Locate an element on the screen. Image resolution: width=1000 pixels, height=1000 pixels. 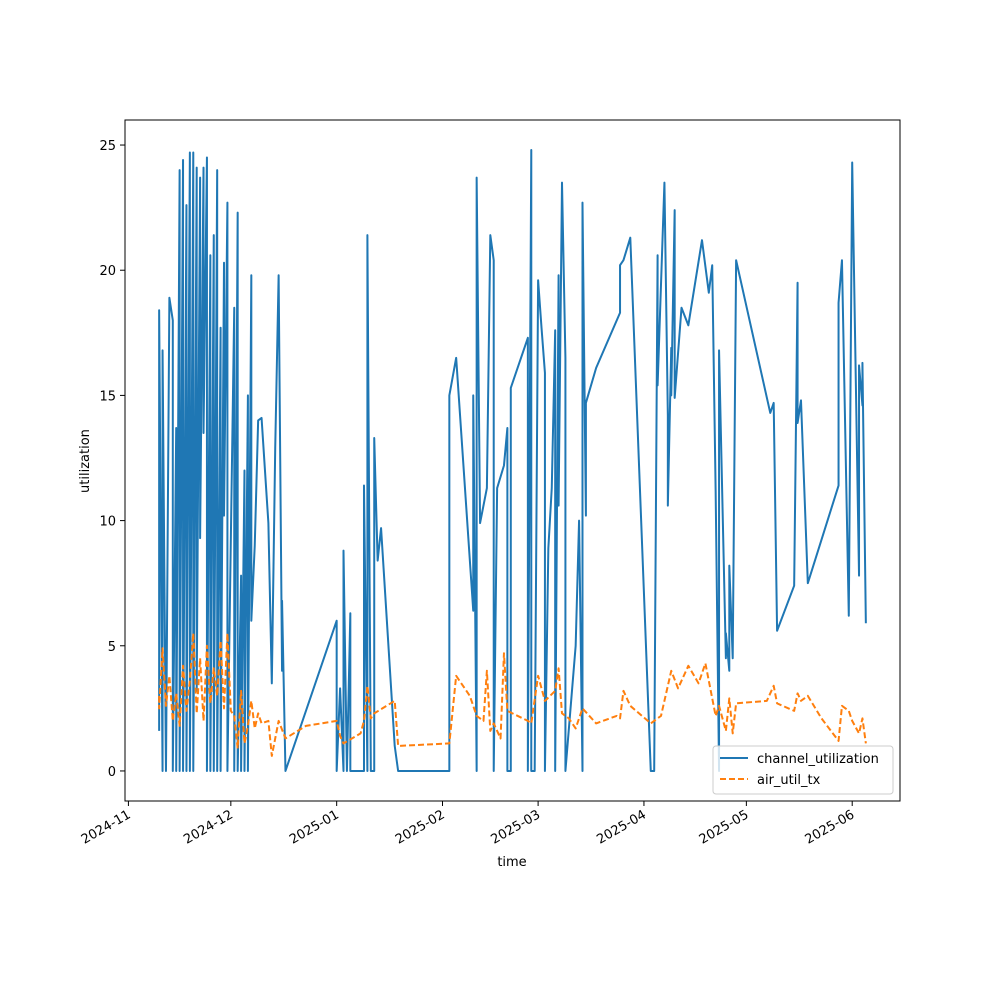
y-tick-label: 0 is located at coordinates (112, 772).